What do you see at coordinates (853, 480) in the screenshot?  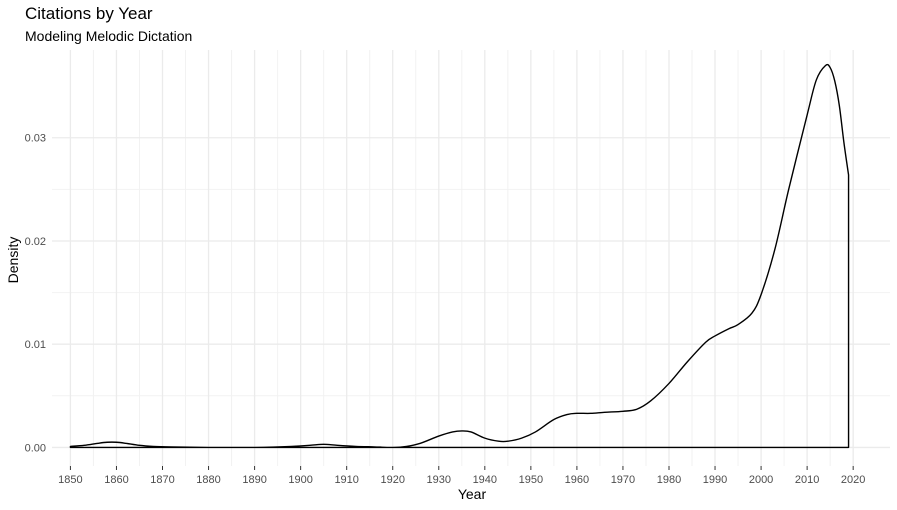 I see `x-tick-label: 2020` at bounding box center [853, 480].